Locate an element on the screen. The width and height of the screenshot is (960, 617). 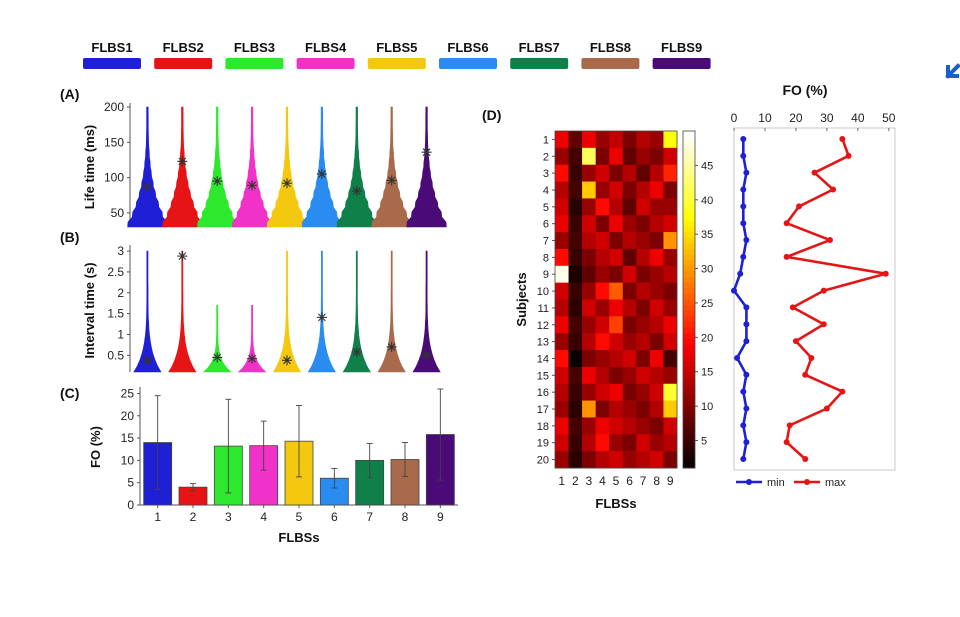
y-tick-label-B-2: 1.5 is located at coordinates (115, 314).